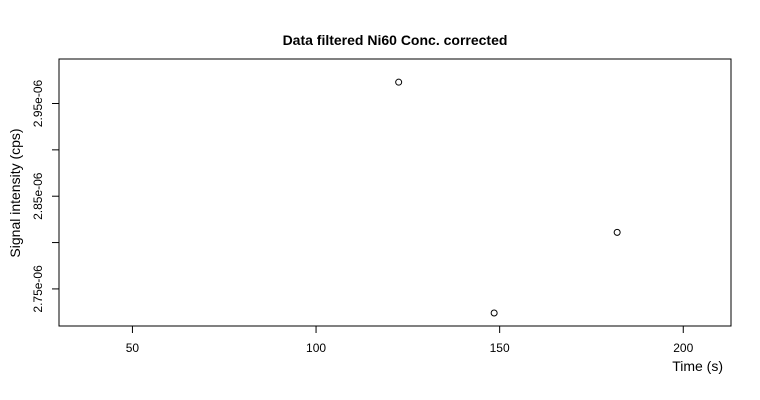 The width and height of the screenshot is (760, 400). I want to click on y-tick-label: 2.75e-06, so click(38, 289).